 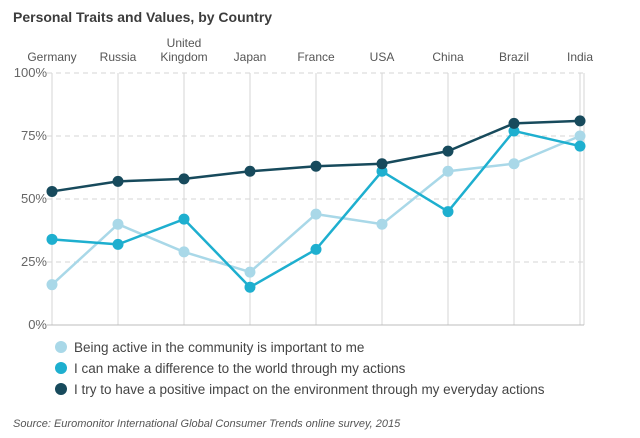 I want to click on chart-title: Personal Traits and Values, by Country, so click(x=143, y=17).